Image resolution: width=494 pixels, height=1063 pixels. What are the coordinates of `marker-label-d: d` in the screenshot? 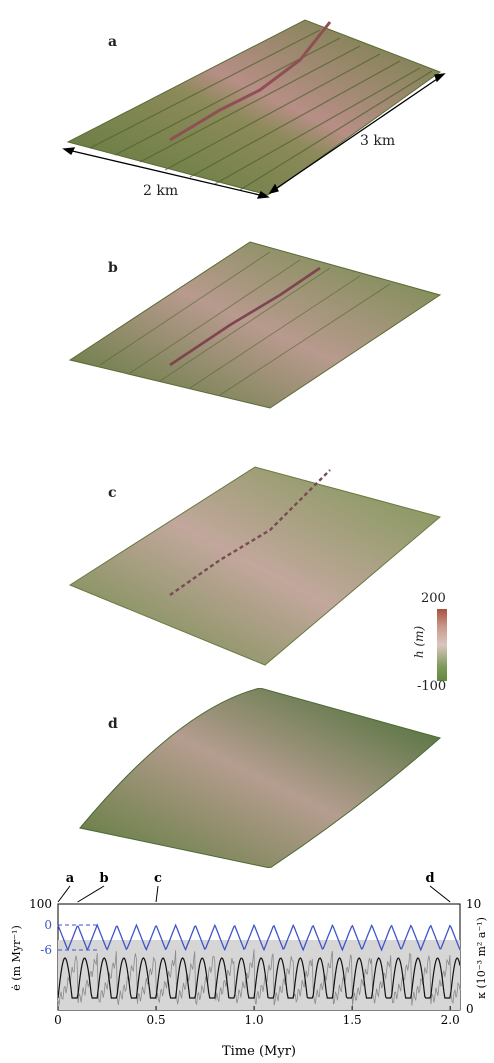 It's located at (429, 878).